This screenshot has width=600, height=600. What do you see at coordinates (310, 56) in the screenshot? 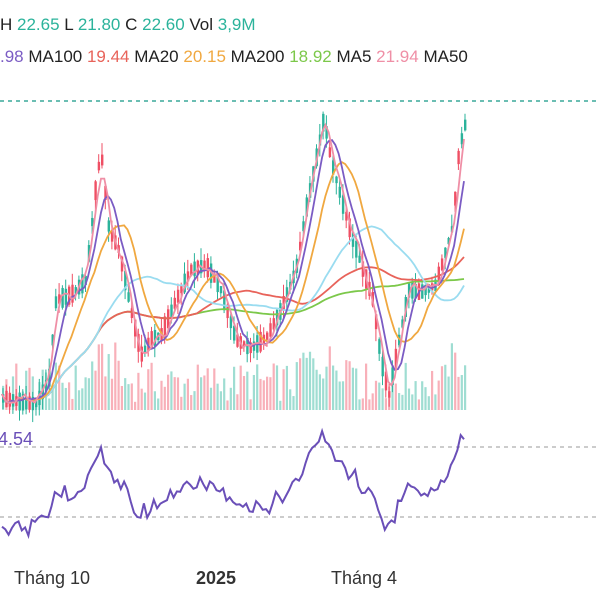
I see `ma-value-2: 18.92` at bounding box center [310, 56].